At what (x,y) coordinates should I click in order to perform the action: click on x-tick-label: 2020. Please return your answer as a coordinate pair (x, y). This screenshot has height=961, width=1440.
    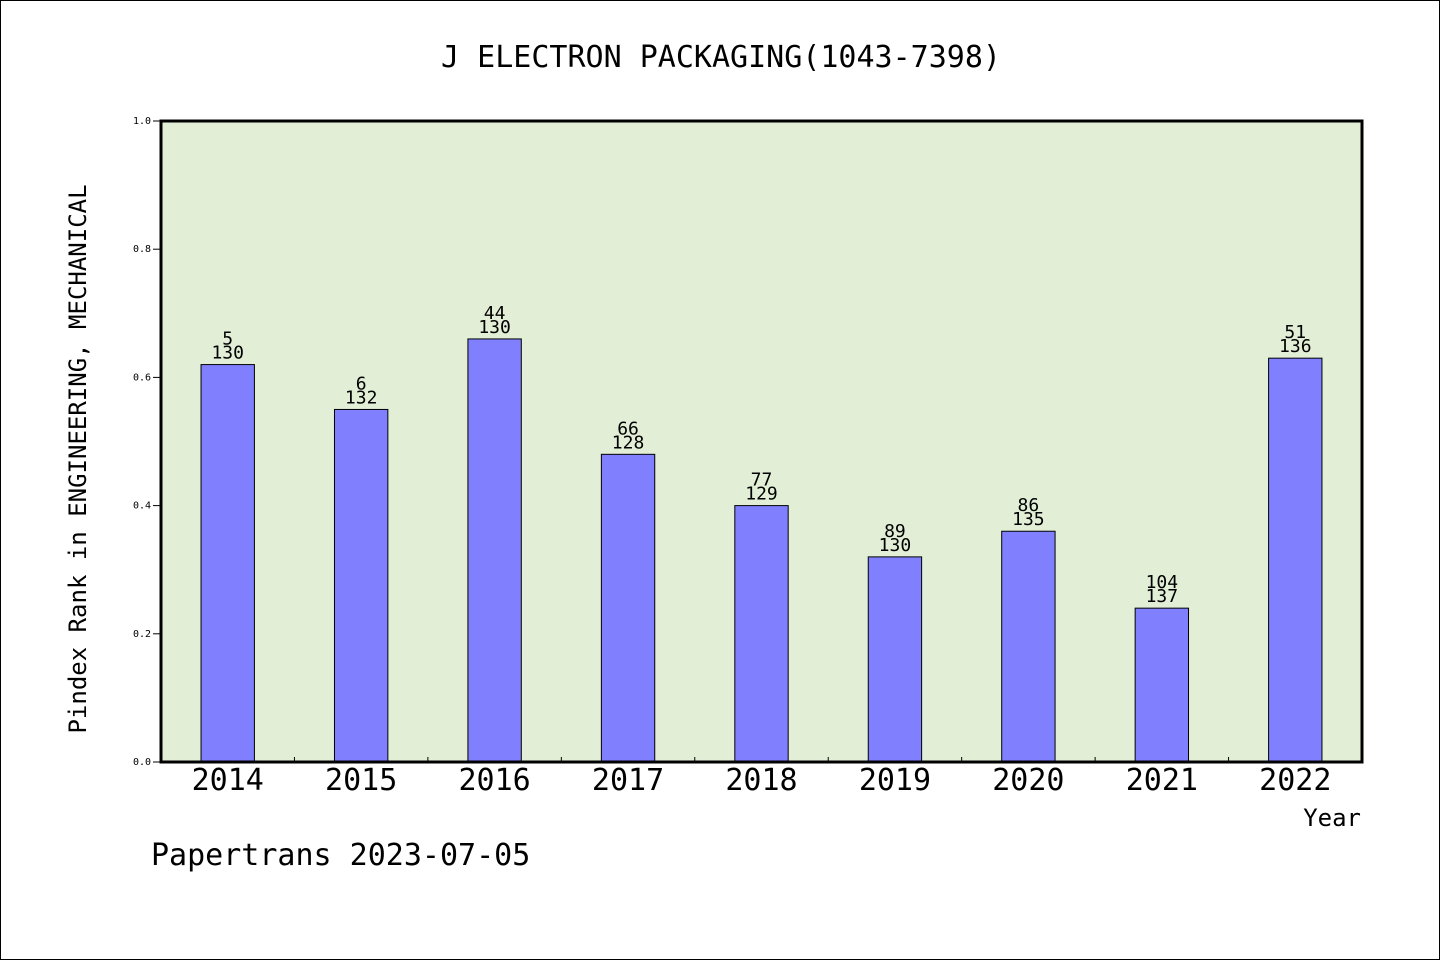
    Looking at the image, I should click on (1028, 780).